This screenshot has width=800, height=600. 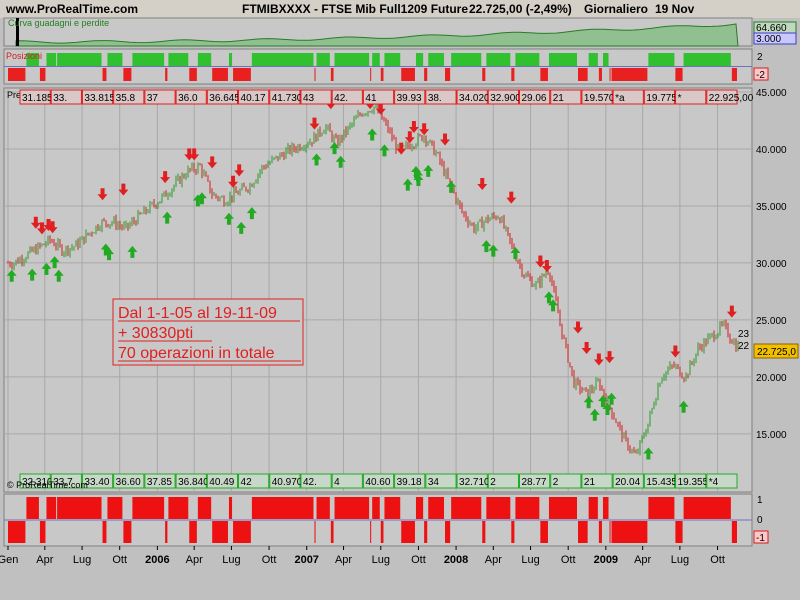 What do you see at coordinates (409, 98) in the screenshot?
I see `trade-label: 39.93` at bounding box center [409, 98].